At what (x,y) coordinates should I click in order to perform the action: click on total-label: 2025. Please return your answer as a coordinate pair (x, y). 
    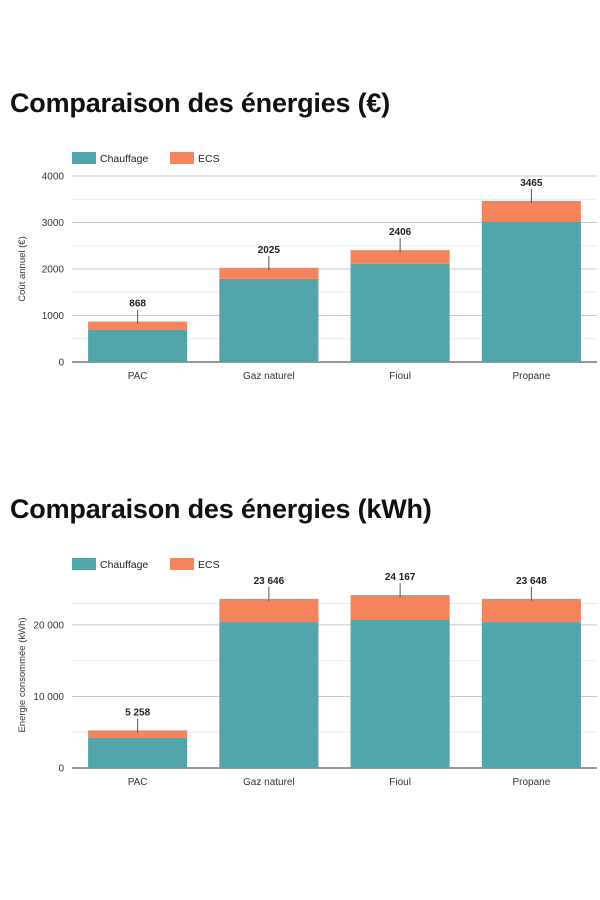
    Looking at the image, I should click on (269, 250).